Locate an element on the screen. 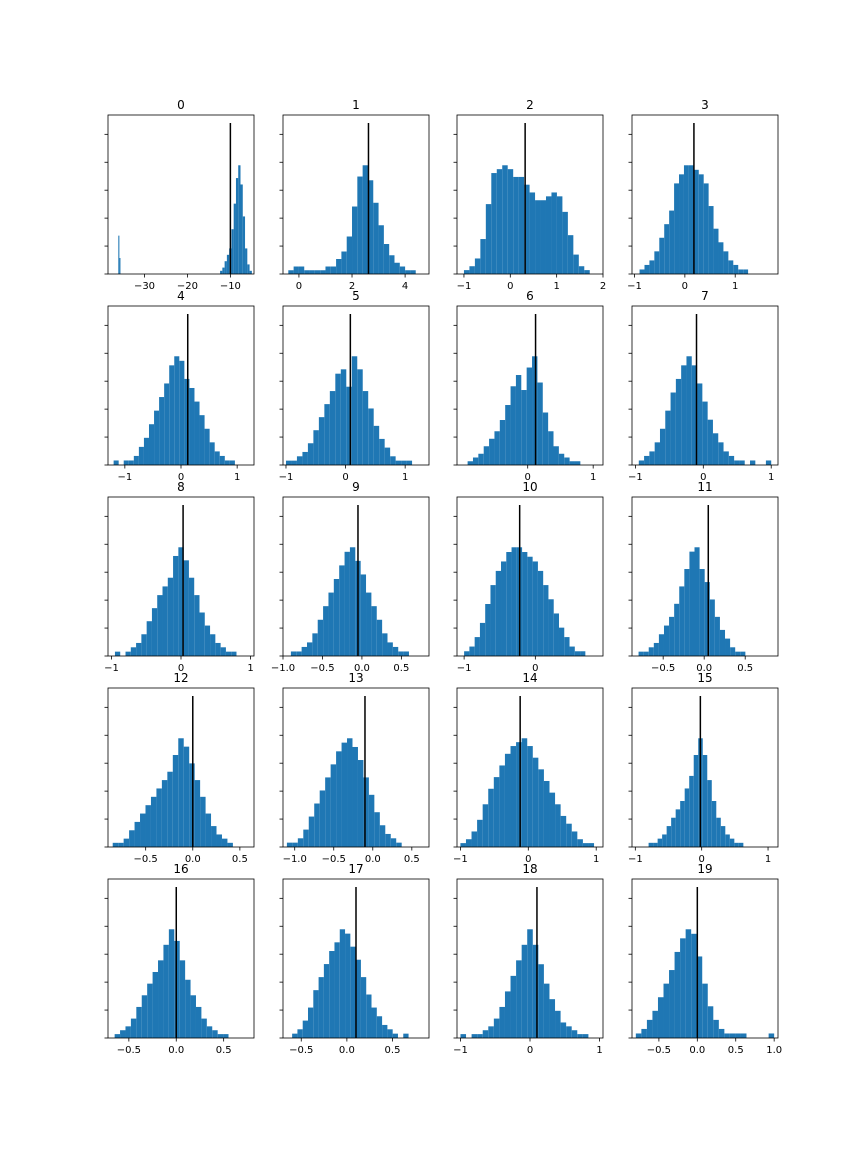 The width and height of the screenshot is (864, 1152). x-tick-label: 1 is located at coordinates (771, 477).